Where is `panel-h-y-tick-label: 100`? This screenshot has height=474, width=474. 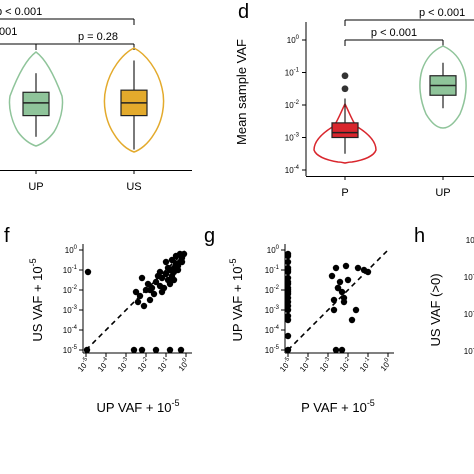
panel-h-y-tick-label: 100 is located at coordinates (470, 240).